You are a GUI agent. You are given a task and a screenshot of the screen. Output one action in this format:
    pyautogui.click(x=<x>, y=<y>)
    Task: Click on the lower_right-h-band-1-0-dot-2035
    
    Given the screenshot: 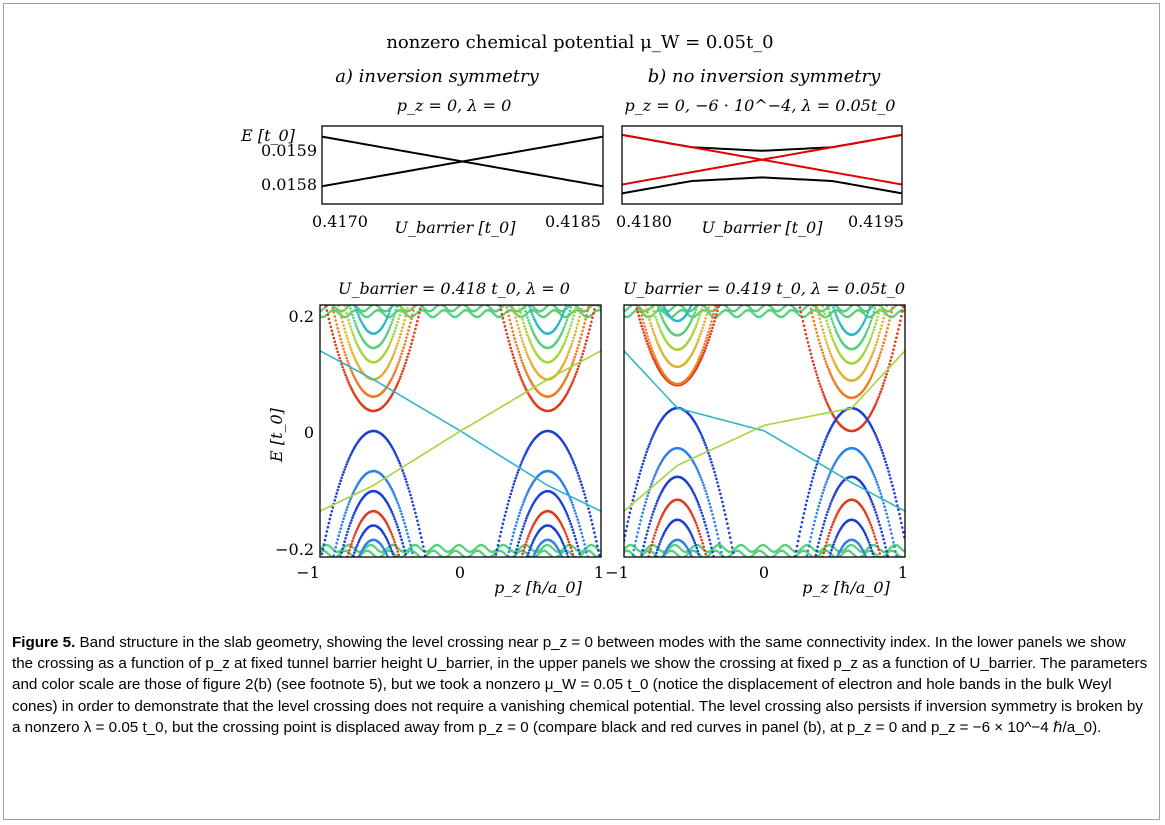 What is the action you would take?
    pyautogui.click(x=884, y=459)
    